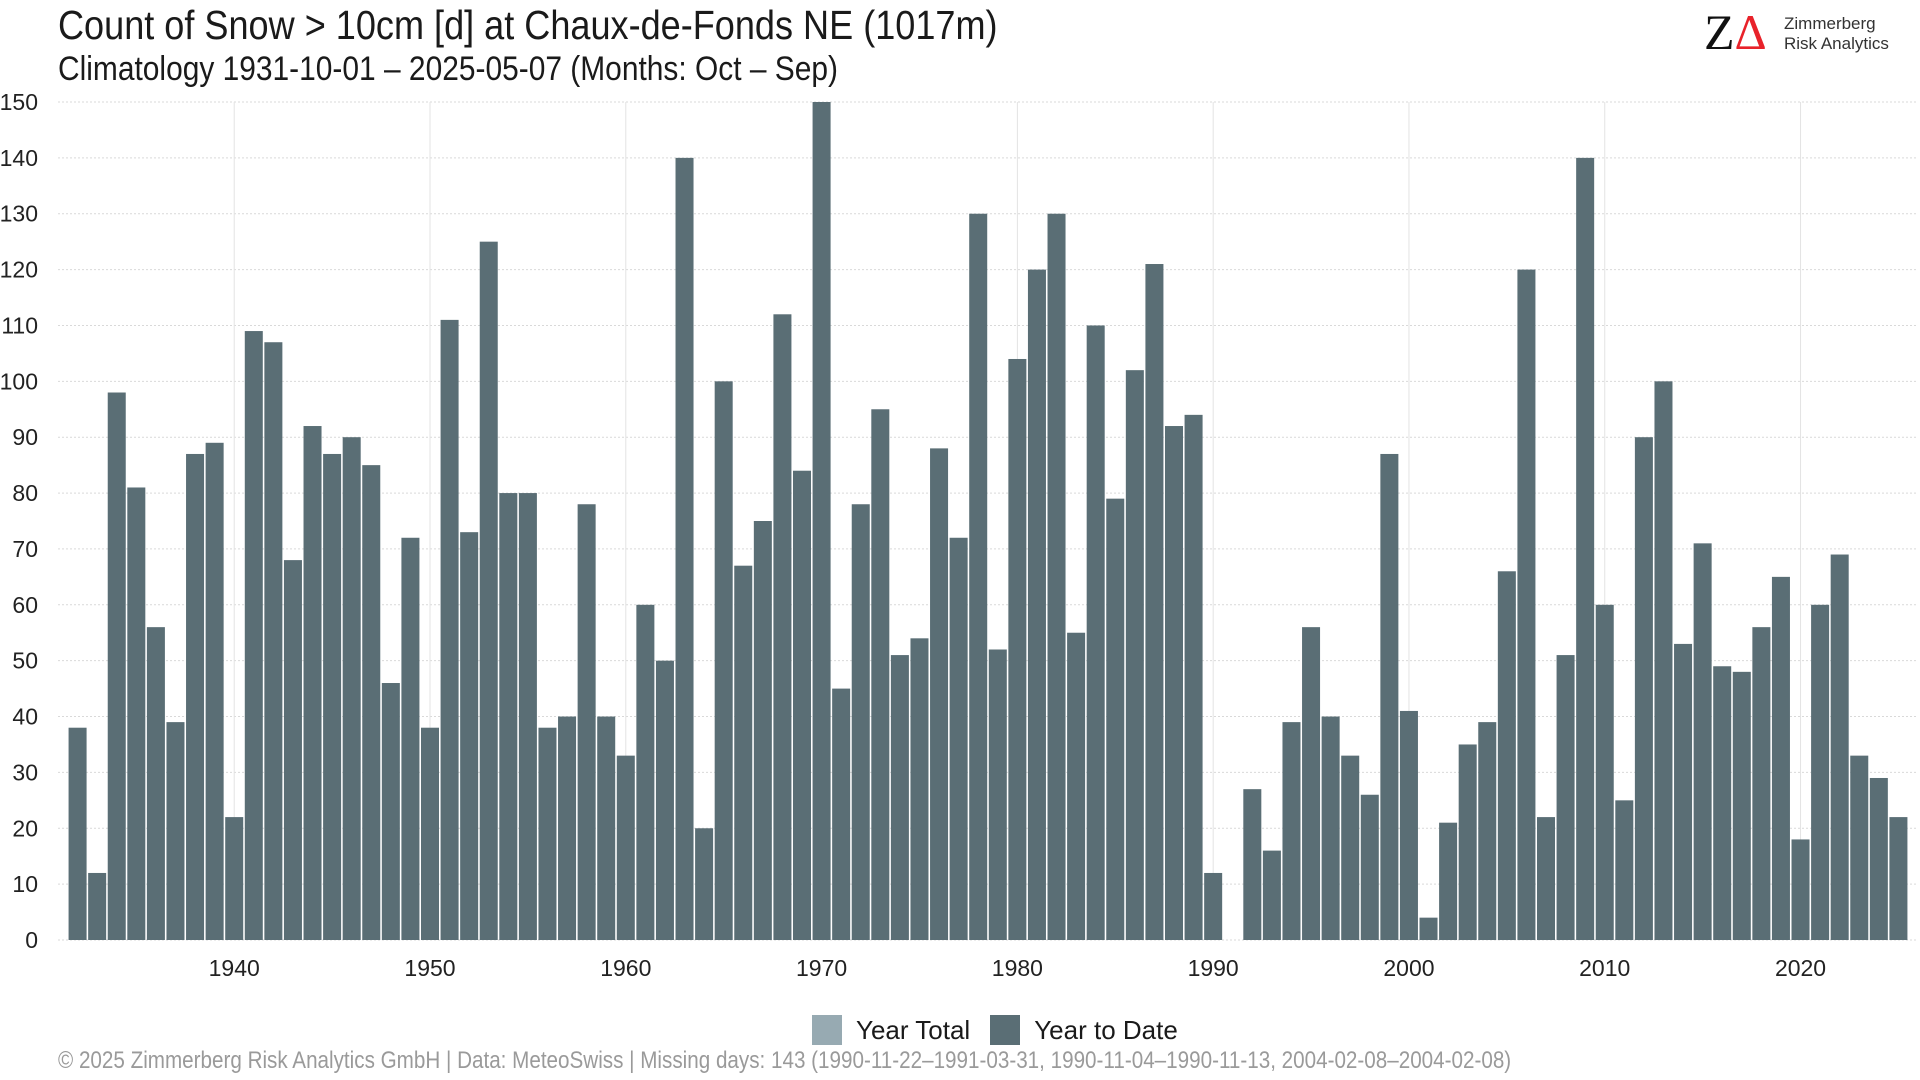 This screenshot has width=1920, height=1080. I want to click on bar-1995, so click(1311, 783).